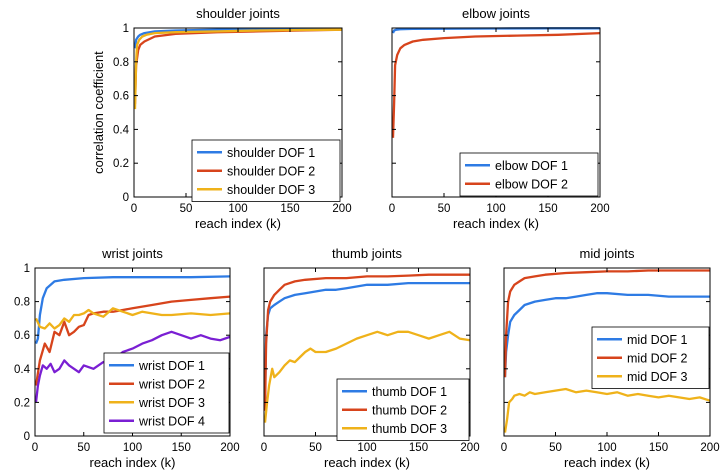 Image resolution: width=727 pixels, height=474 pixels. Describe the element at coordinates (657, 377) in the screenshot. I see `legend-label: mid DOF 3` at that location.